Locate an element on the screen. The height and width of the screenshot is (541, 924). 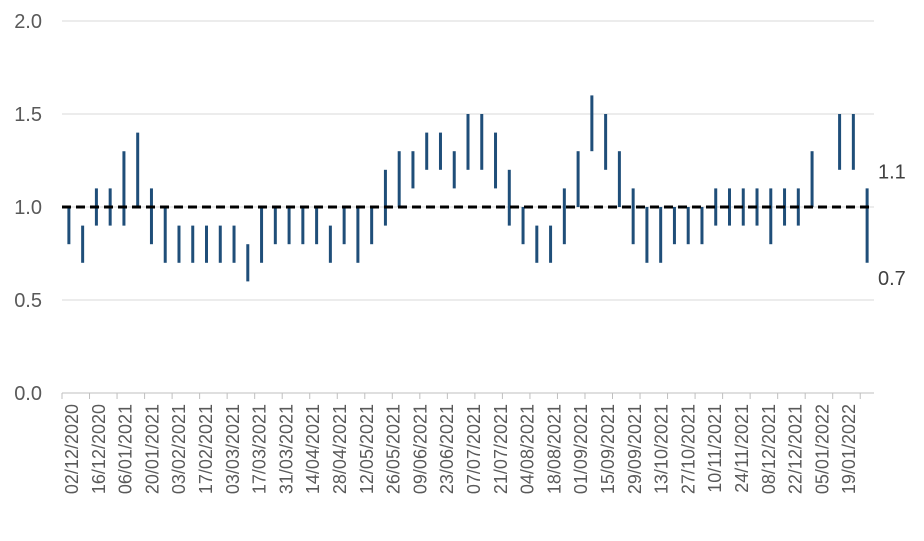
x-tick-label: 28/04/2021 is located at coordinates (340, 449).